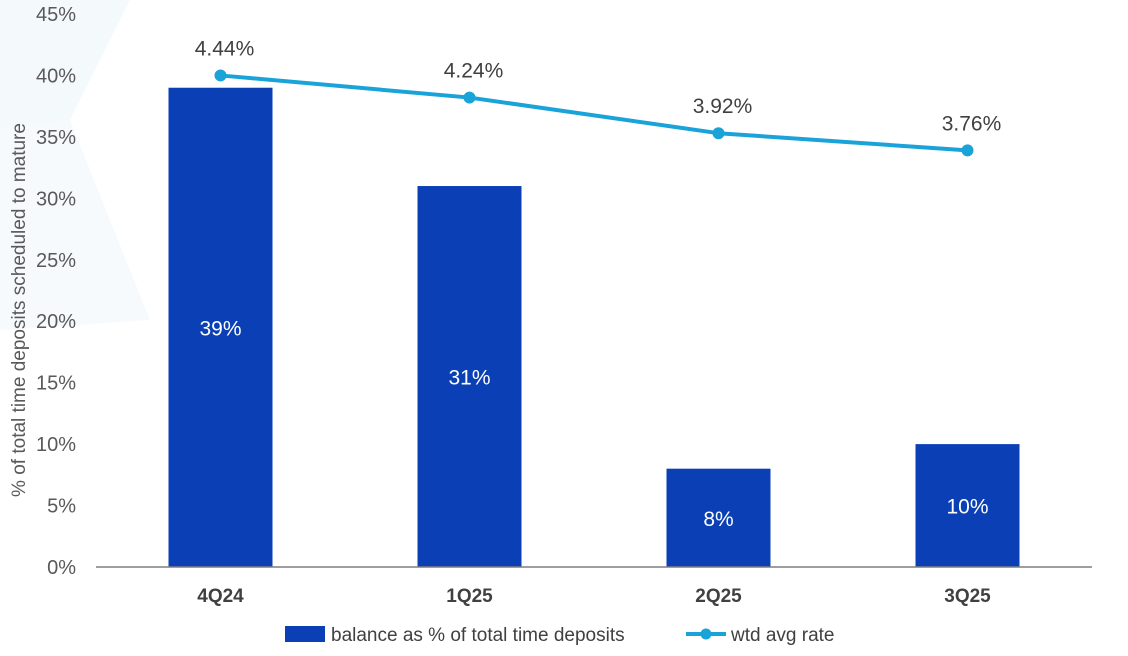 Image resolution: width=1128 pixels, height=656 pixels. I want to click on line-data-label: 3.76%, so click(972, 123).